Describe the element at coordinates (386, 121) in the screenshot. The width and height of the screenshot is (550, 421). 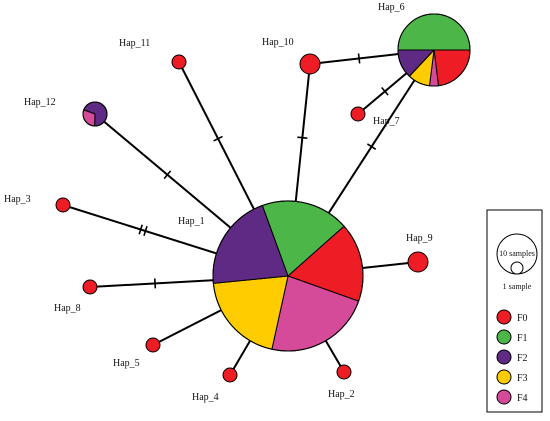
I see `haplotype-label-hap-7: Hap_7` at that location.